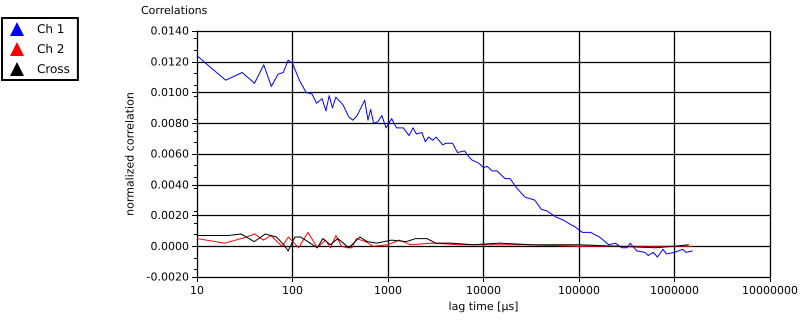  What do you see at coordinates (292, 290) in the screenshot?
I see `x-tick-label: 100` at bounding box center [292, 290].